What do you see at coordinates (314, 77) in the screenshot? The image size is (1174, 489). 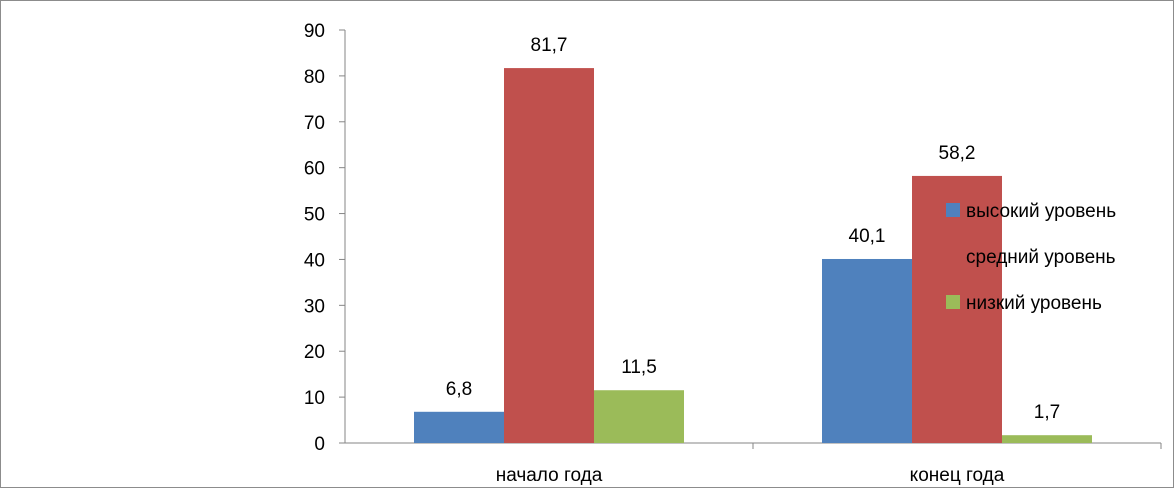 I see `y-tick-label: 80` at bounding box center [314, 77].